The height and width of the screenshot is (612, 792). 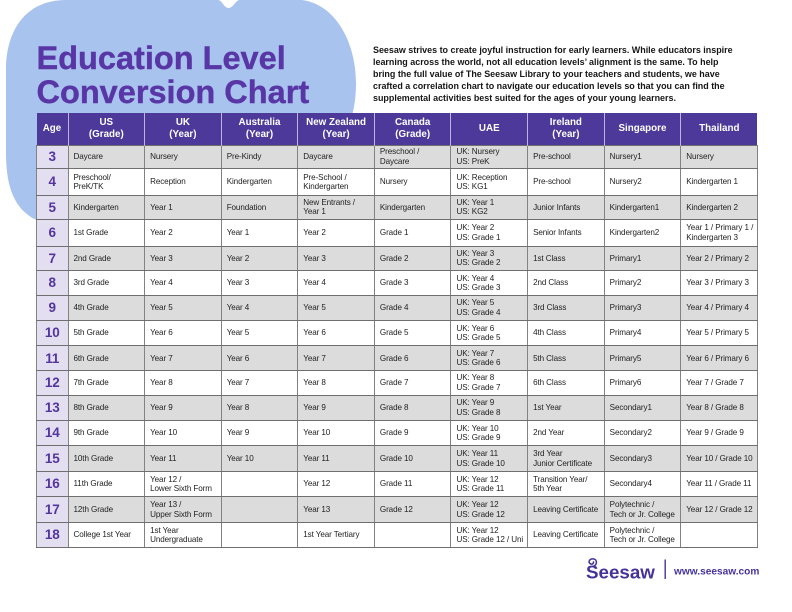 What do you see at coordinates (620, 572) in the screenshot?
I see `svg-text: Seesaw` at bounding box center [620, 572].